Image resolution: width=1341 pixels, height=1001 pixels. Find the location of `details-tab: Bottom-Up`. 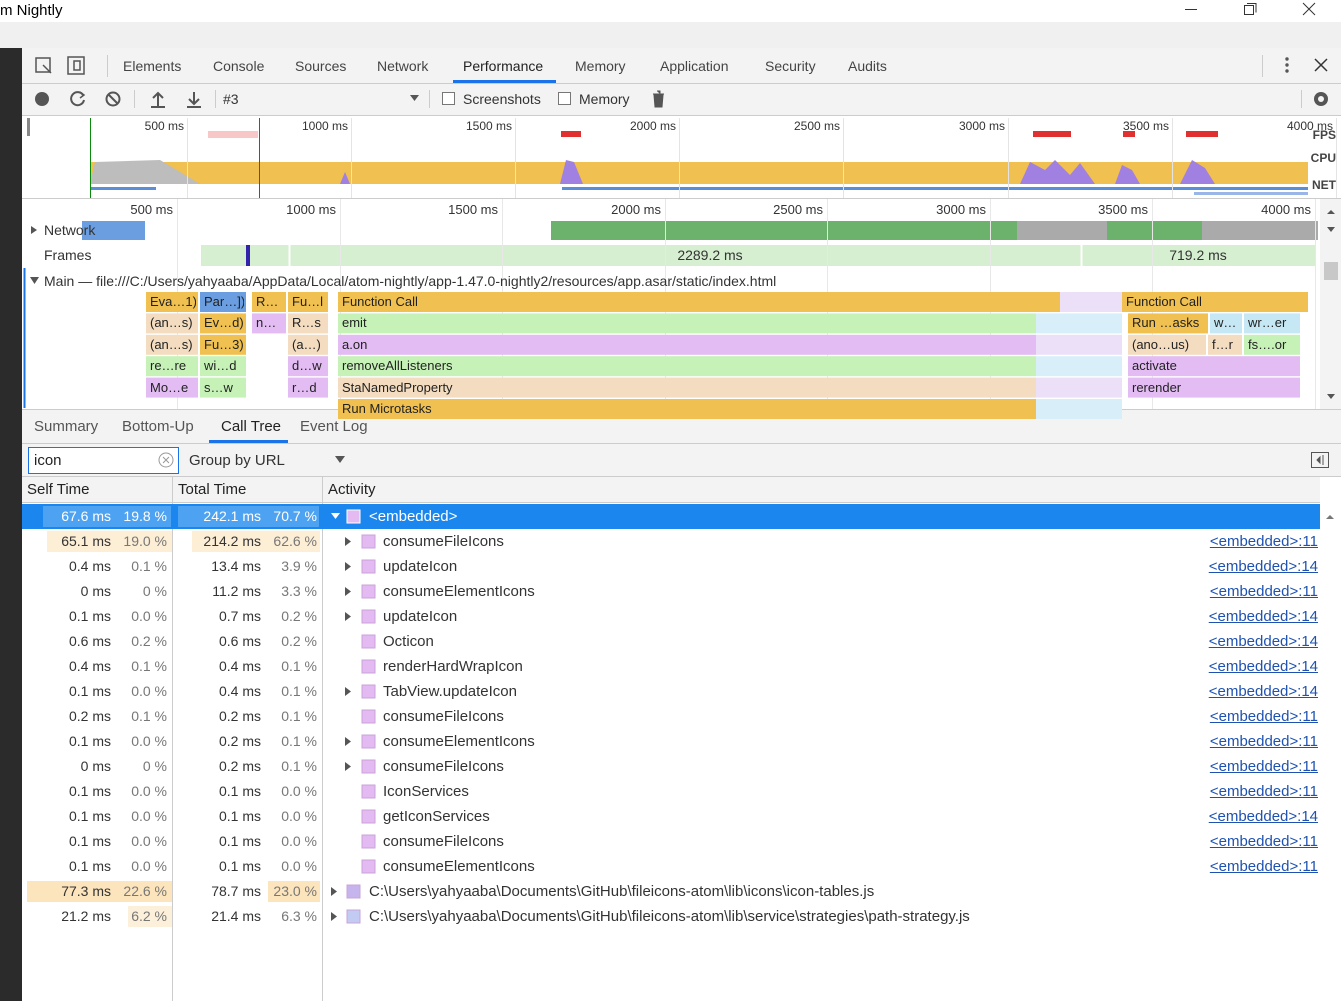

details-tab: Bottom-Up is located at coordinates (158, 426).